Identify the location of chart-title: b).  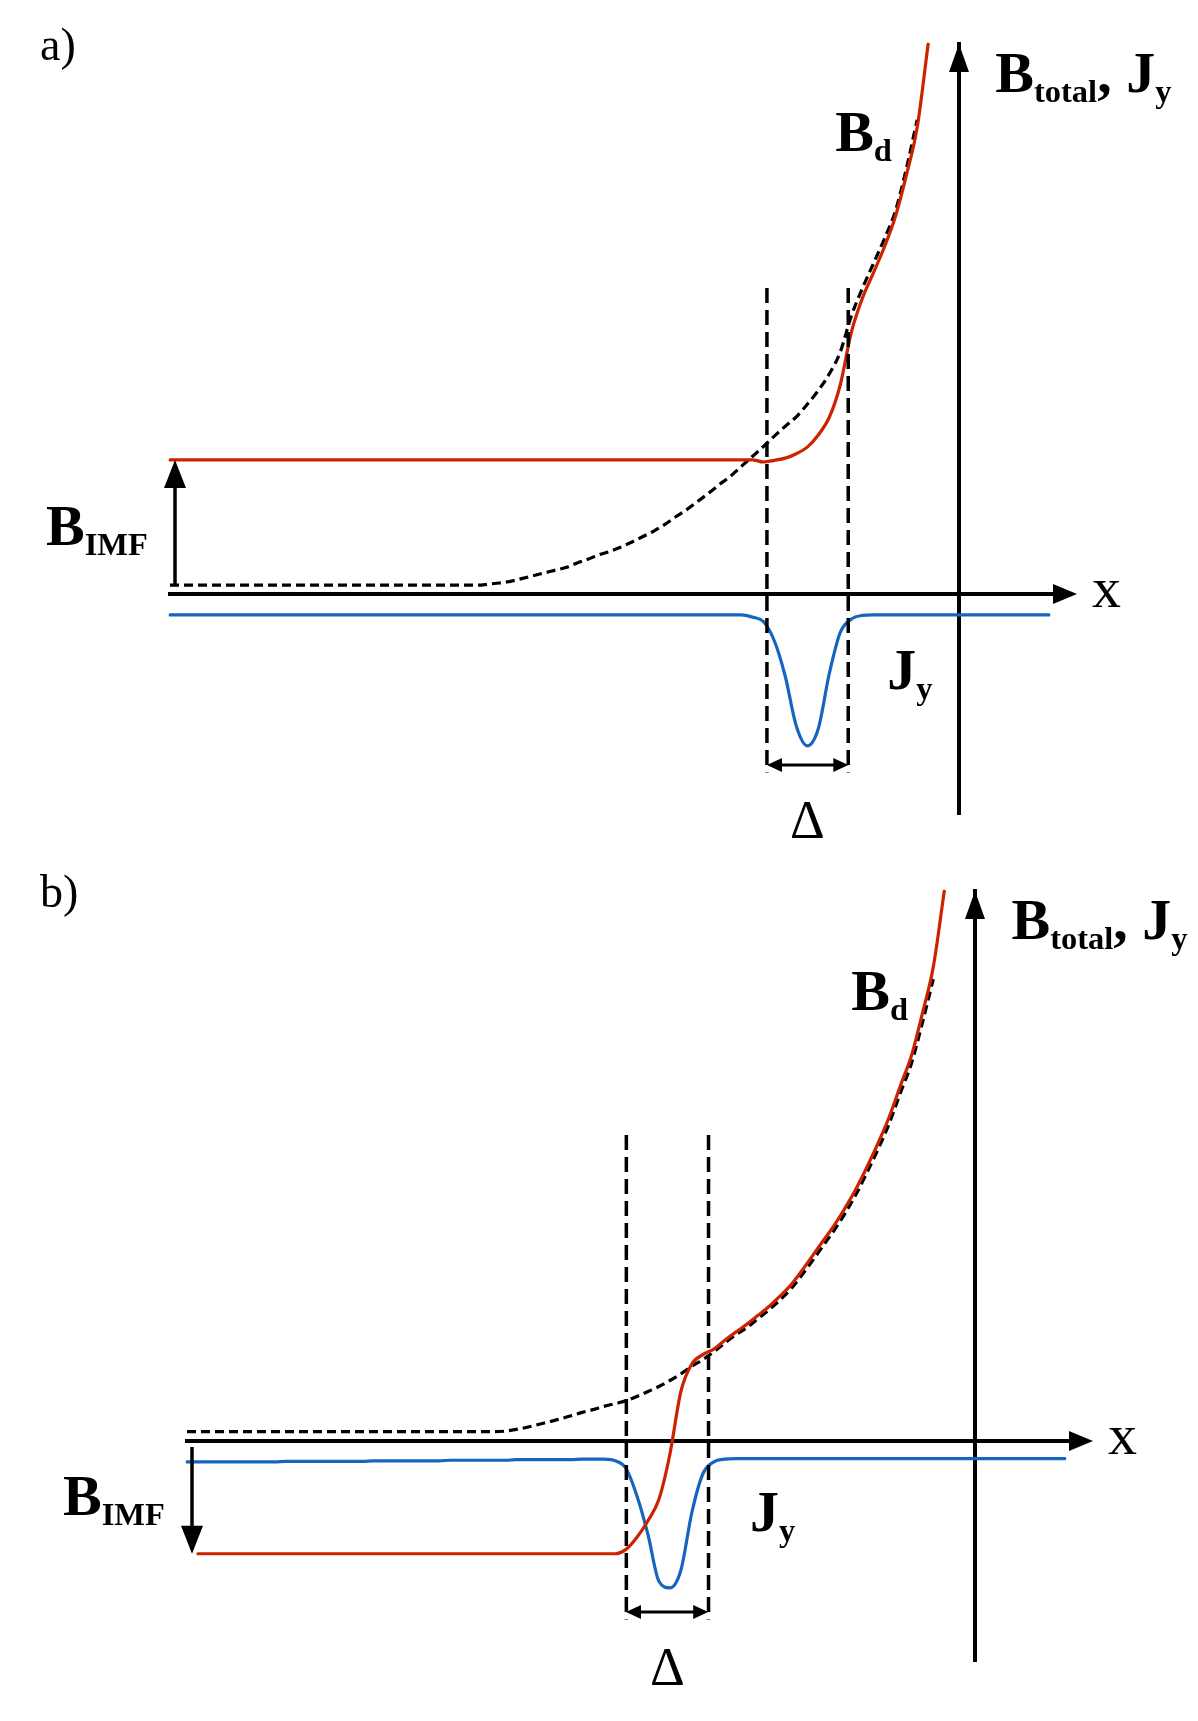
(59, 891).